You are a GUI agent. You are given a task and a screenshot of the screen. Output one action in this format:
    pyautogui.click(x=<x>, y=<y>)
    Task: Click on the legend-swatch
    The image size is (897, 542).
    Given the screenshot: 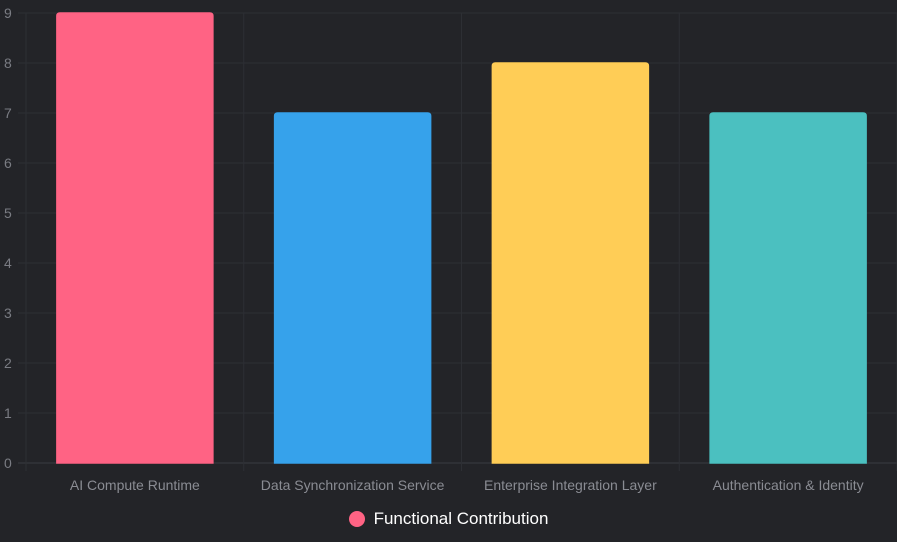 What is the action you would take?
    pyautogui.click(x=356, y=519)
    